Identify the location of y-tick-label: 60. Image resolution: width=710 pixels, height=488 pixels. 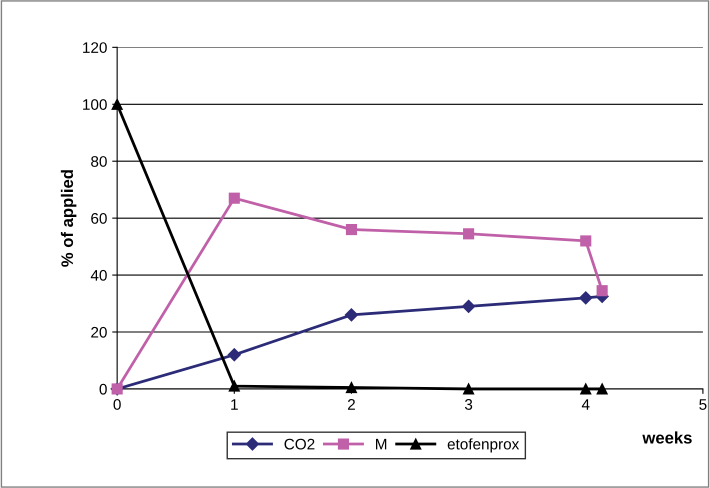
(99, 218).